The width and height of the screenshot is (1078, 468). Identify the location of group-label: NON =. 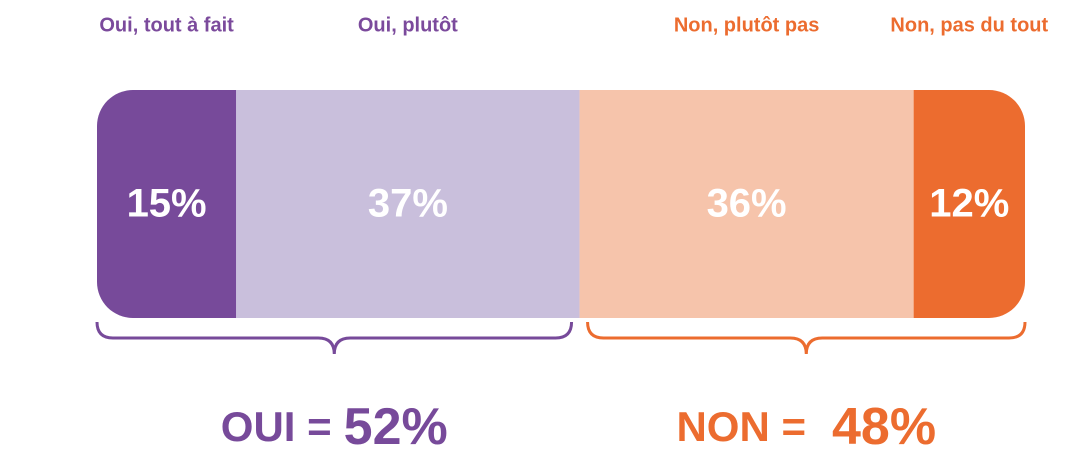
(741, 426).